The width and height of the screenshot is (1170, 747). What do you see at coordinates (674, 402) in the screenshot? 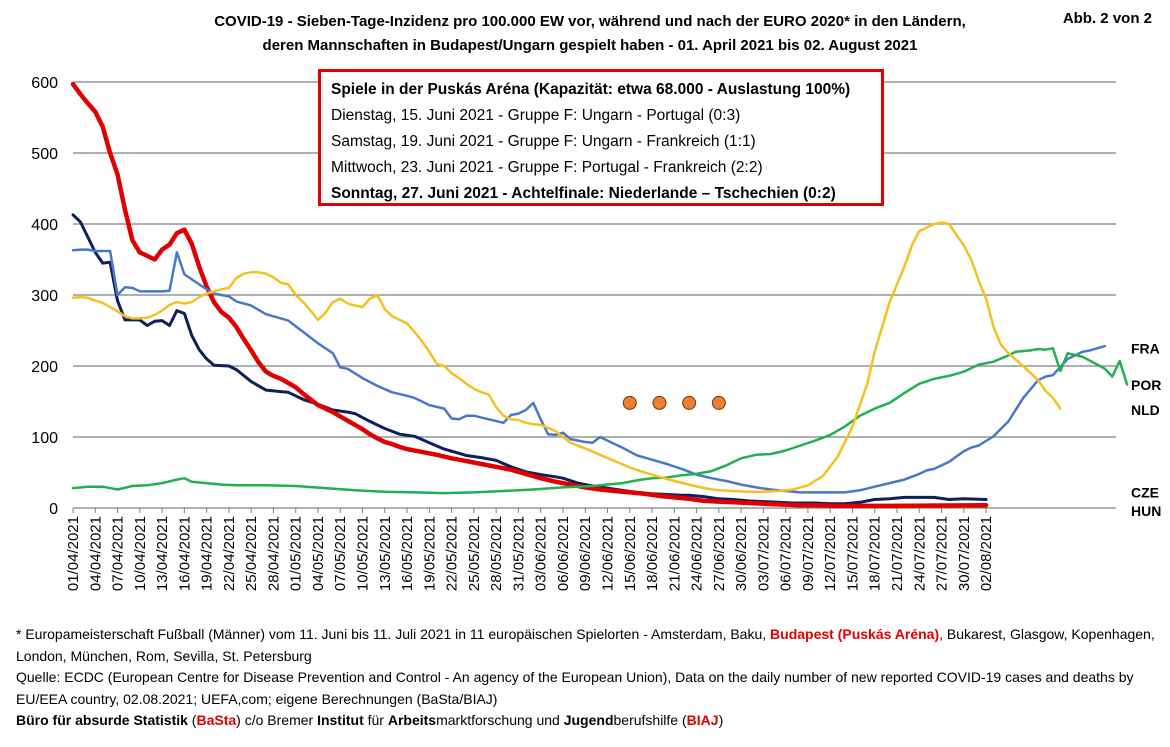
I see `game-markers` at bounding box center [674, 402].